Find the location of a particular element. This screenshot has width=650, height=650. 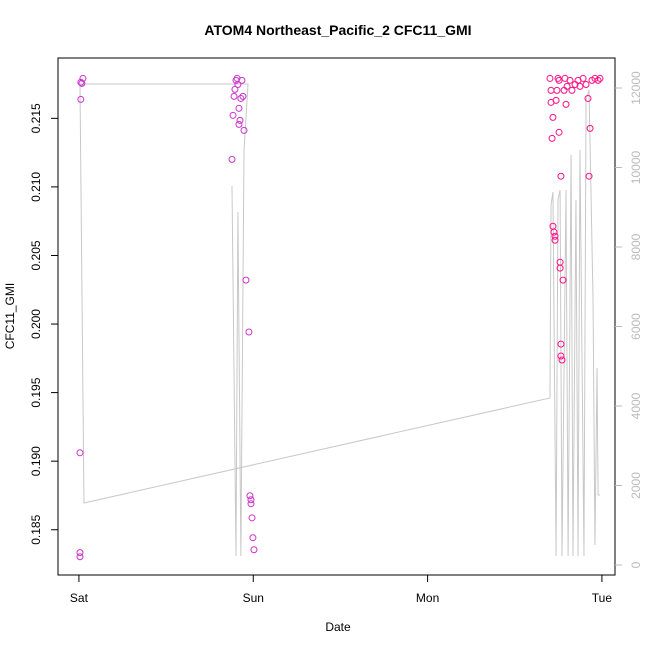

y2-tick-label: 2000 is located at coordinates (636, 485).